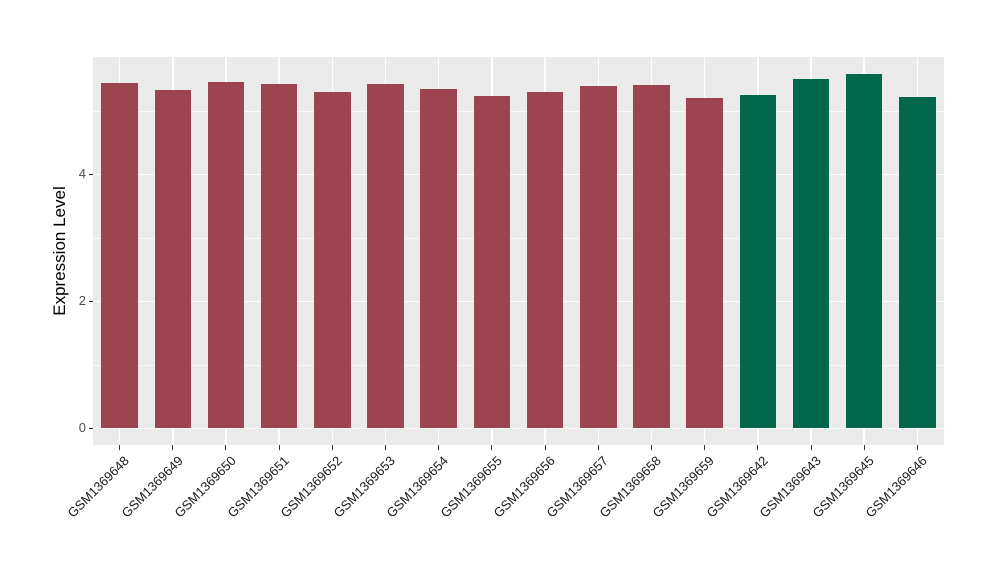 The image size is (1000, 580). Describe the element at coordinates (704, 262) in the screenshot. I see `bar-GSM1369659` at that location.